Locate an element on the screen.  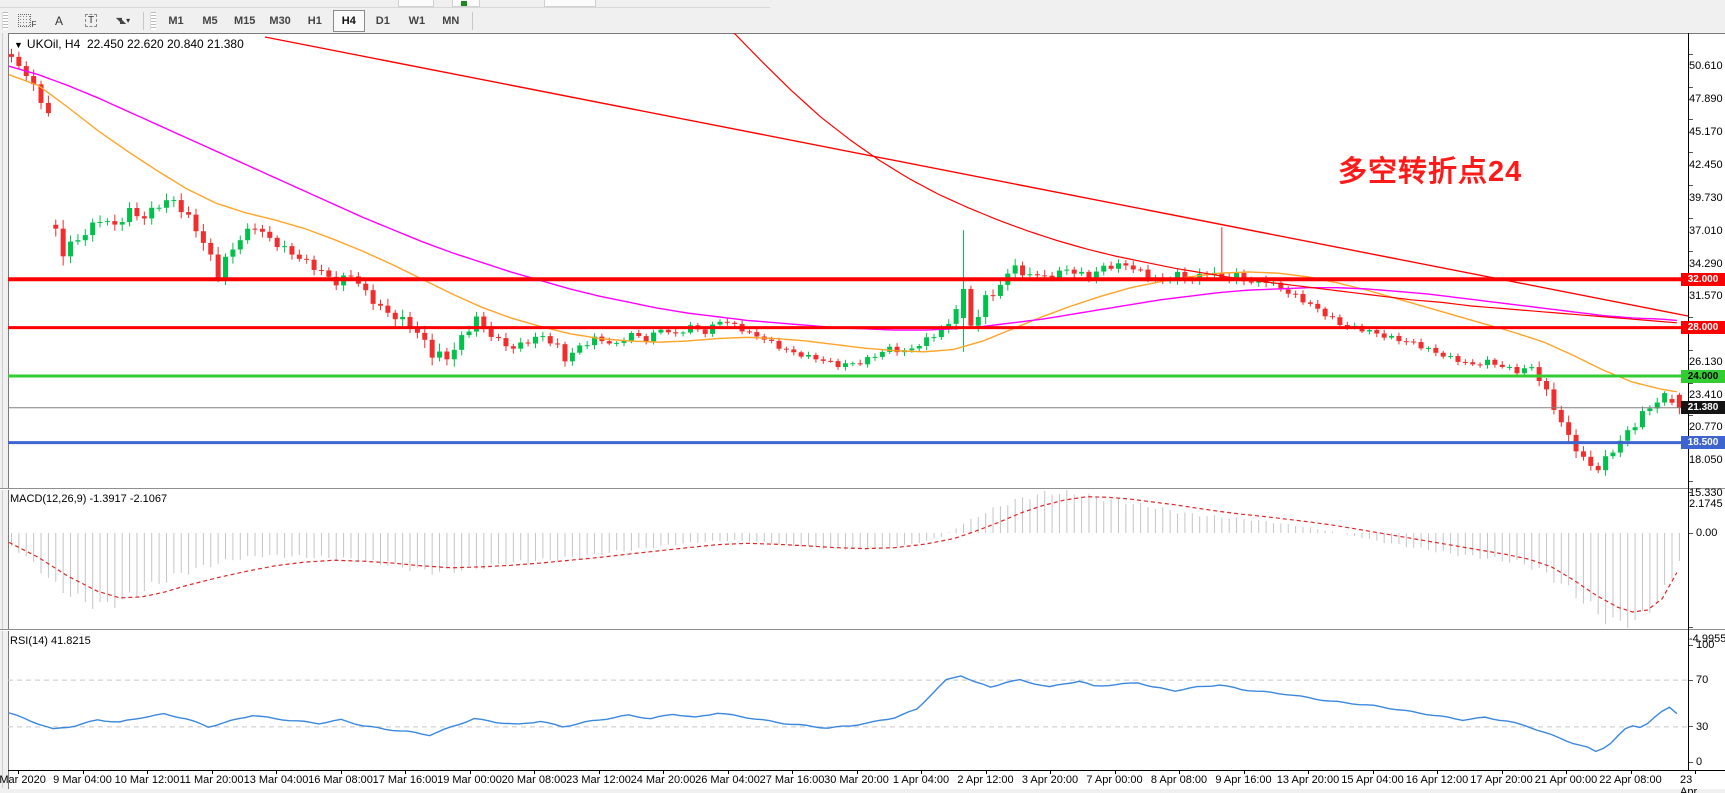
timeframe-button-h1: H1 is located at coordinates (314, 20).